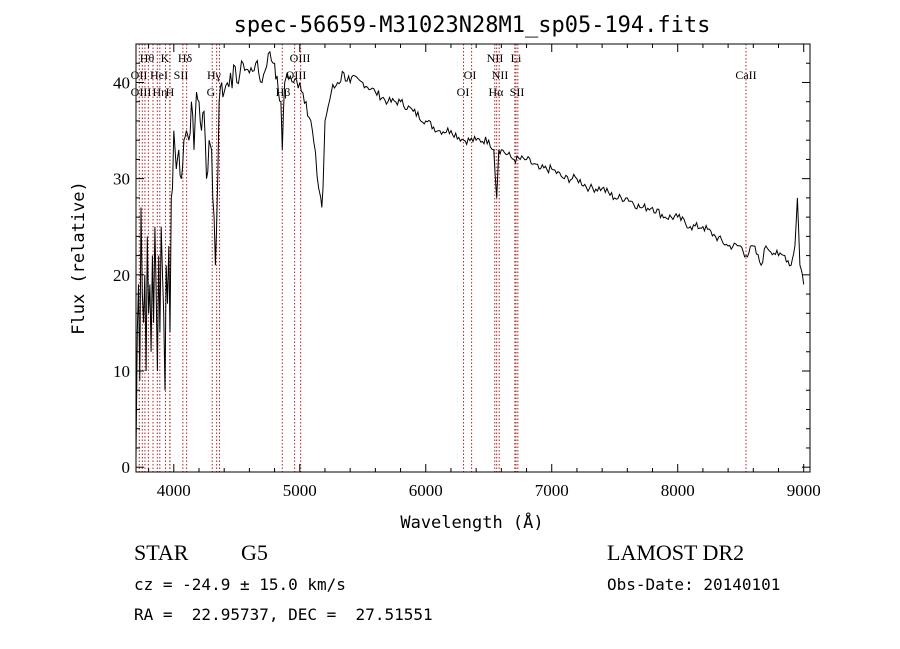  Describe the element at coordinates (678, 490) in the screenshot. I see `x-tick-label: 8000` at that location.